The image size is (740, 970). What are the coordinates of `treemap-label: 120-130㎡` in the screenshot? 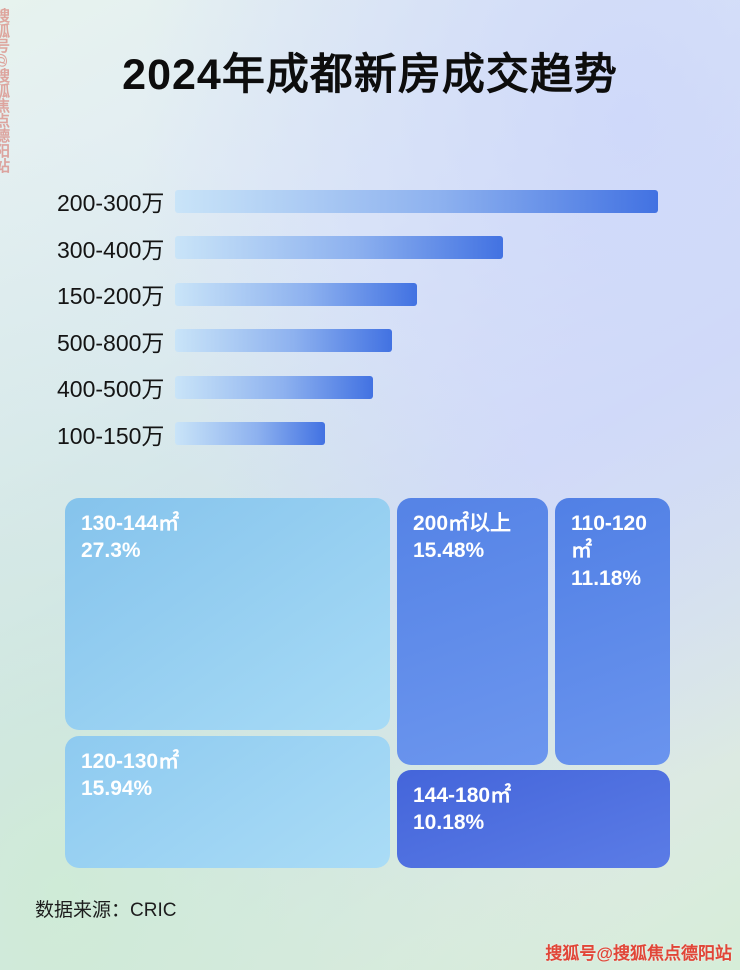 It's located at (130, 761).